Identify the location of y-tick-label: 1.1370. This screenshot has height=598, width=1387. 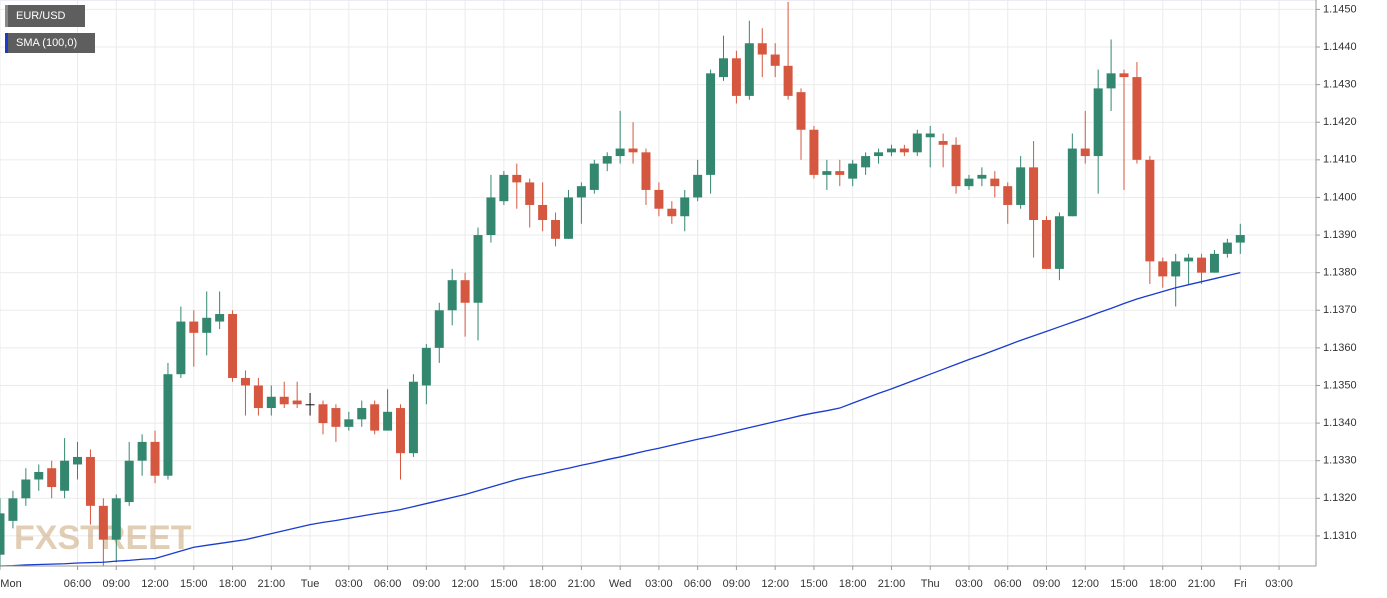
(1340, 310).